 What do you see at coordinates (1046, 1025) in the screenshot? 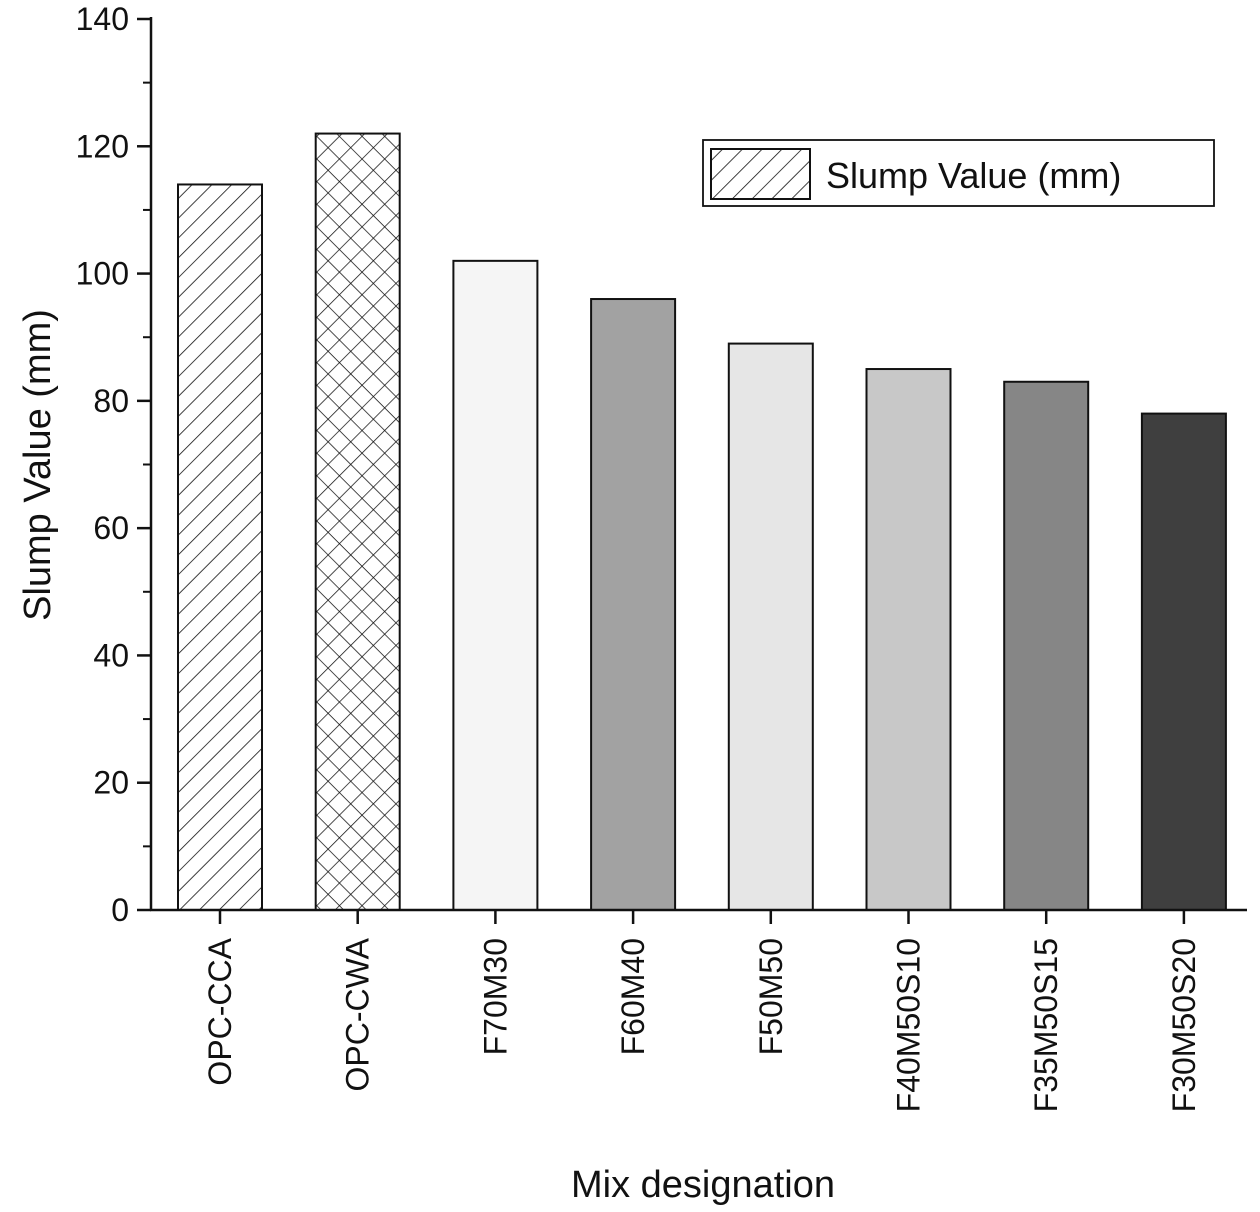
I see `x-tick-label: F35M50S15` at bounding box center [1046, 1025].